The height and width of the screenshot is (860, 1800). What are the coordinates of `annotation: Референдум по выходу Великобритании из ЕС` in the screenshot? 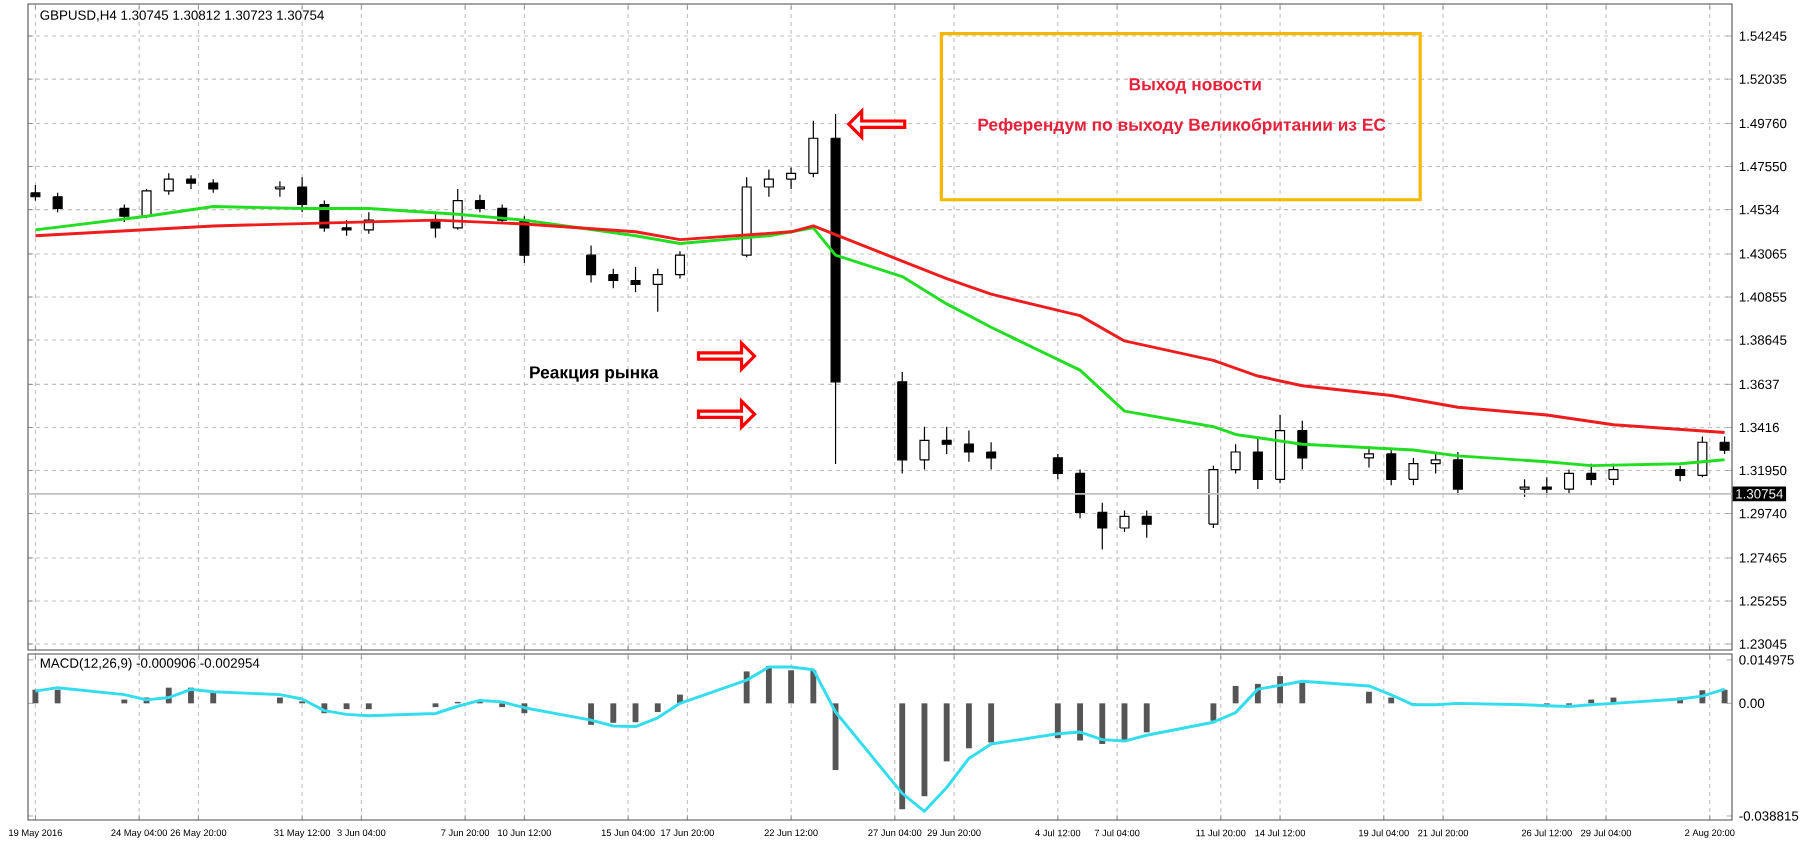 It's located at (1182, 126).